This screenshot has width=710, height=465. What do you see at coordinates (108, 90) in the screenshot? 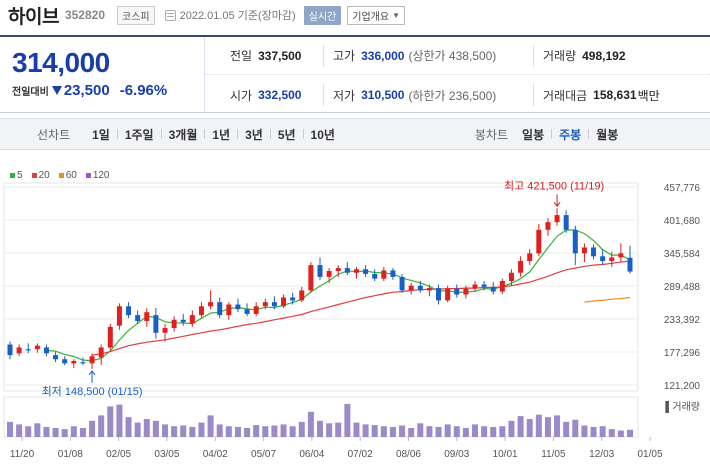
I see `change-row: 전일대비 23,500 -6.96%` at bounding box center [108, 90].